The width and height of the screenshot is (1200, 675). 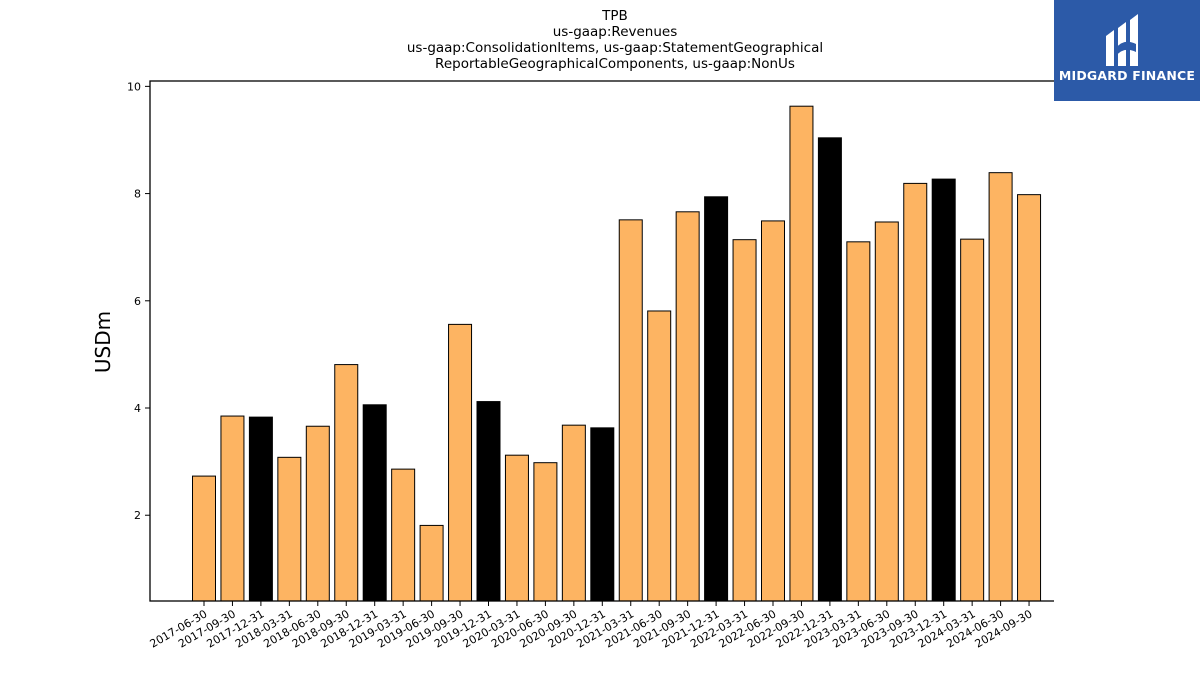 I want to click on y-axis: 2 4 6 8 10, so click(x=138, y=301).